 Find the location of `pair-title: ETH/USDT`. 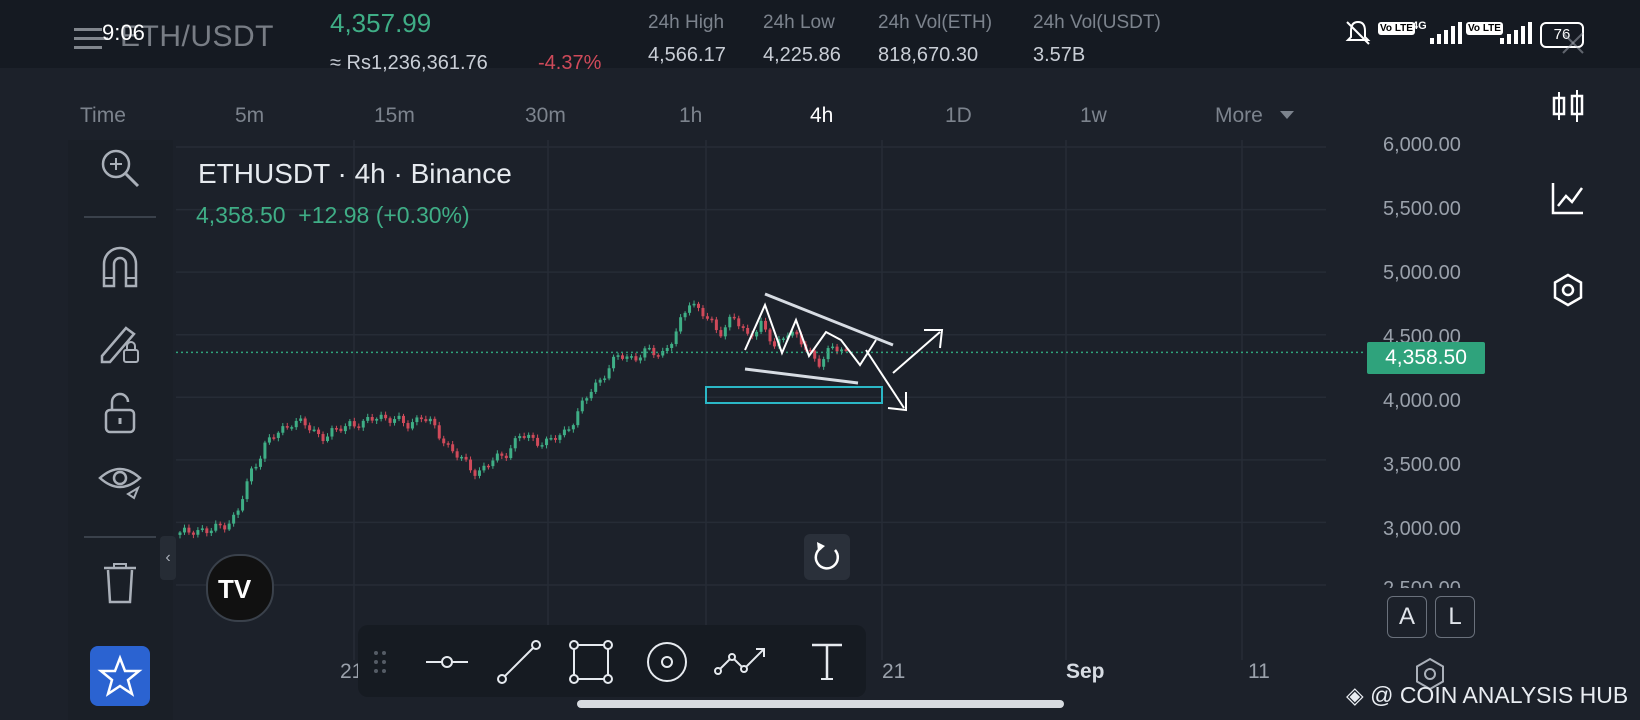

pair-title: ETH/USDT is located at coordinates (197, 36).